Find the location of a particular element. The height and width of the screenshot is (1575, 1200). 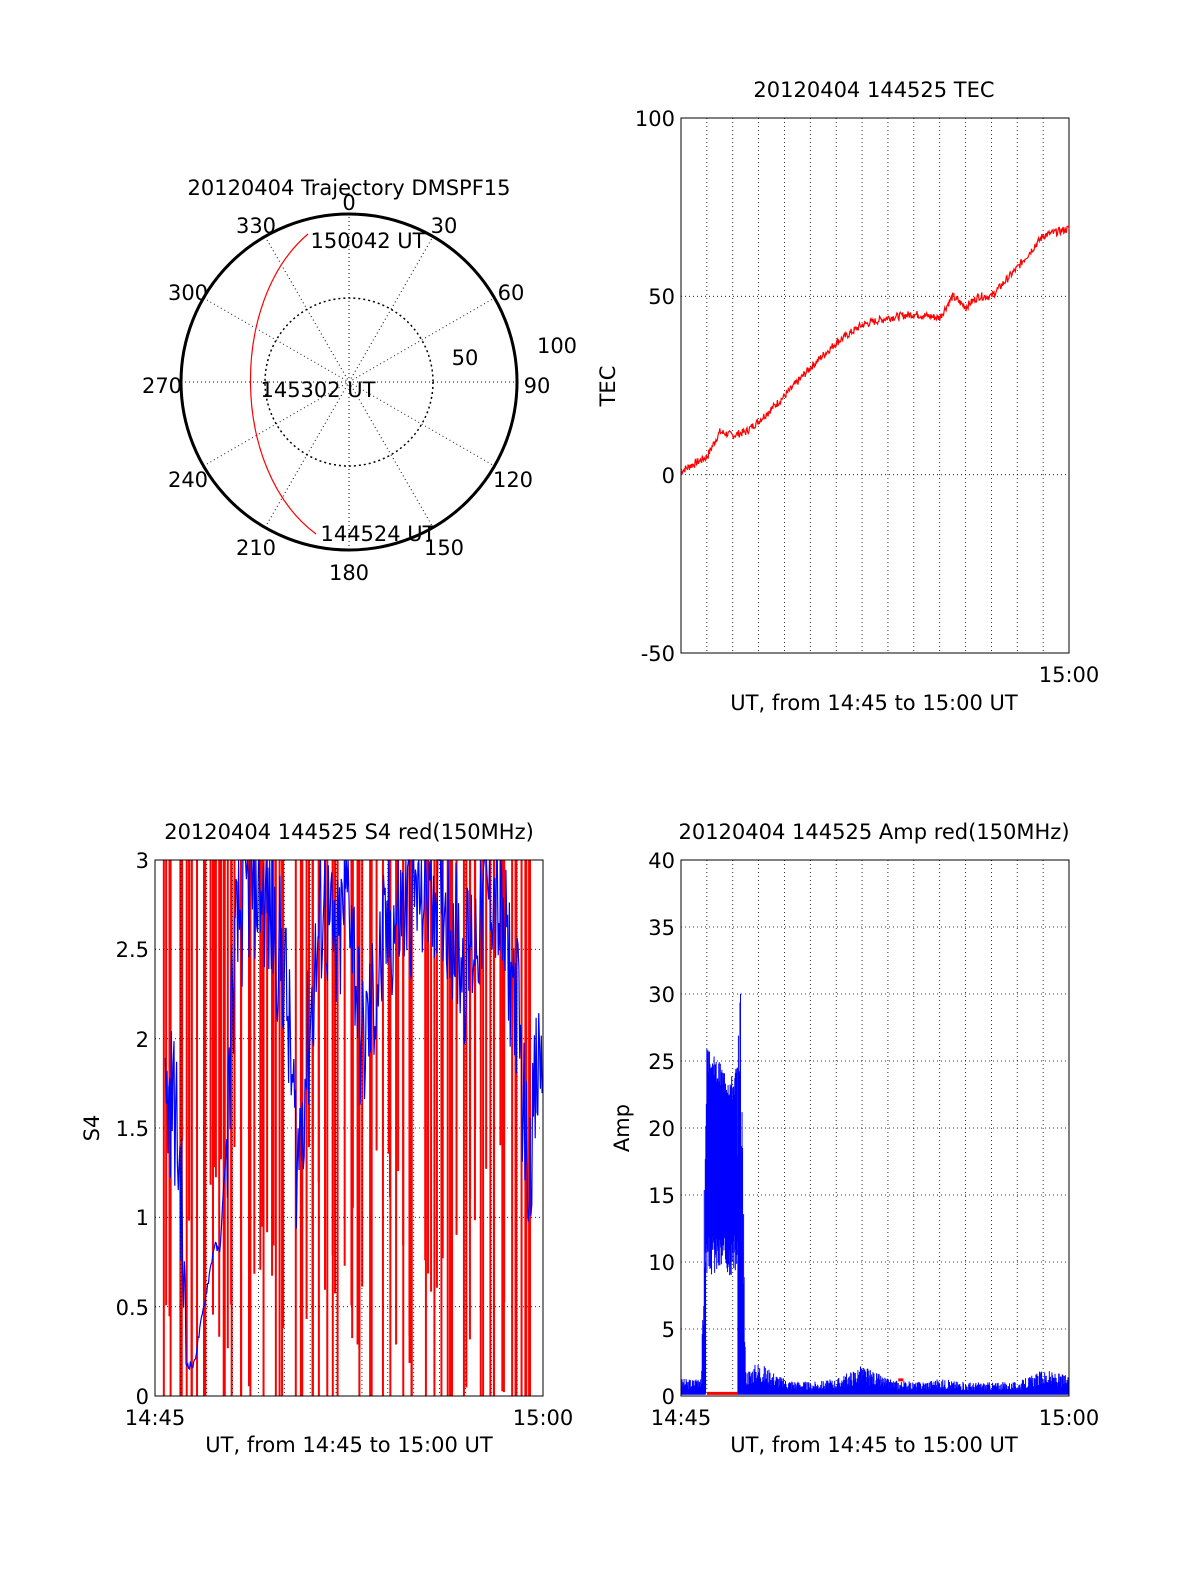

tec-grid is located at coordinates (875, 385).